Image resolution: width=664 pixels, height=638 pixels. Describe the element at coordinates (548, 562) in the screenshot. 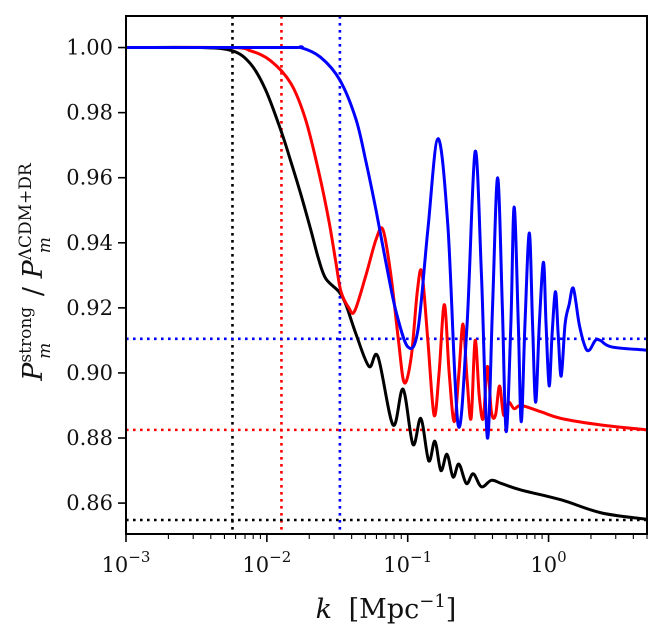

I see `x-tick-label: 10⁰` at that location.